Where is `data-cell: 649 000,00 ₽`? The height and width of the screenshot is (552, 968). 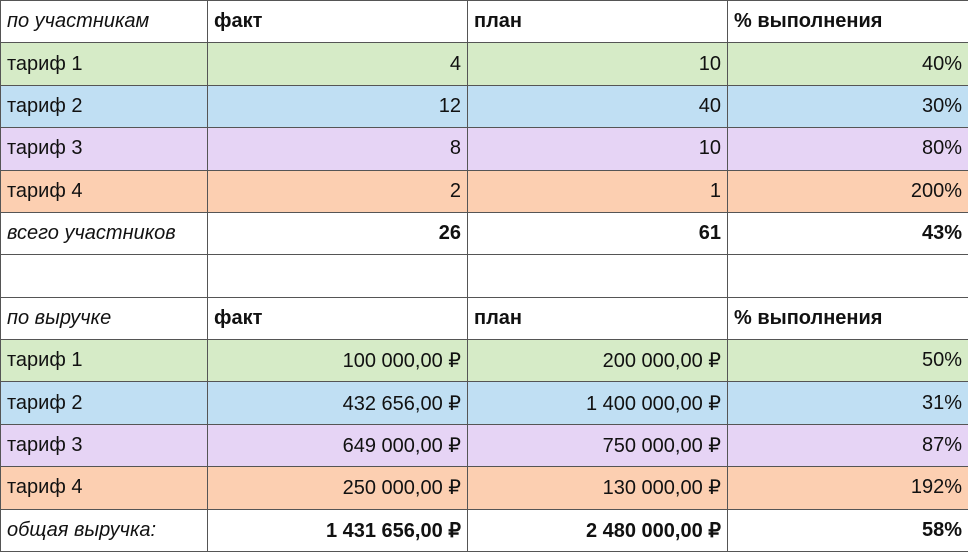 data-cell: 649 000,00 ₽ is located at coordinates (338, 446).